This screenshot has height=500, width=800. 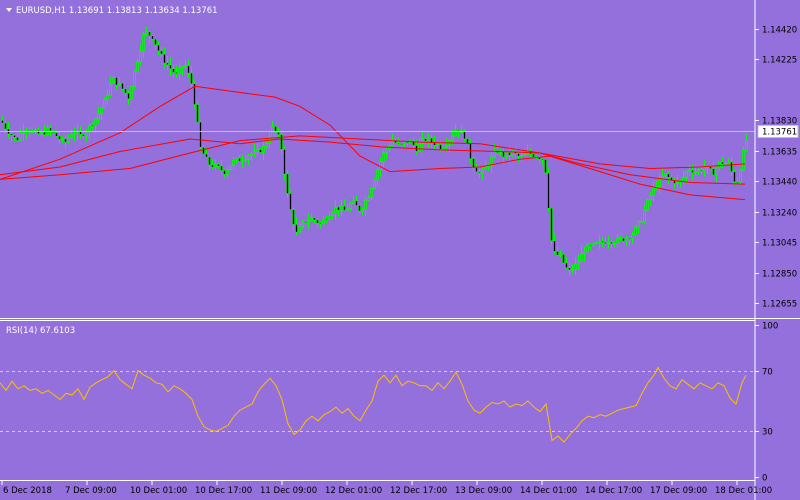 I want to click on y-tick-label: 1.13635, so click(x=779, y=153).